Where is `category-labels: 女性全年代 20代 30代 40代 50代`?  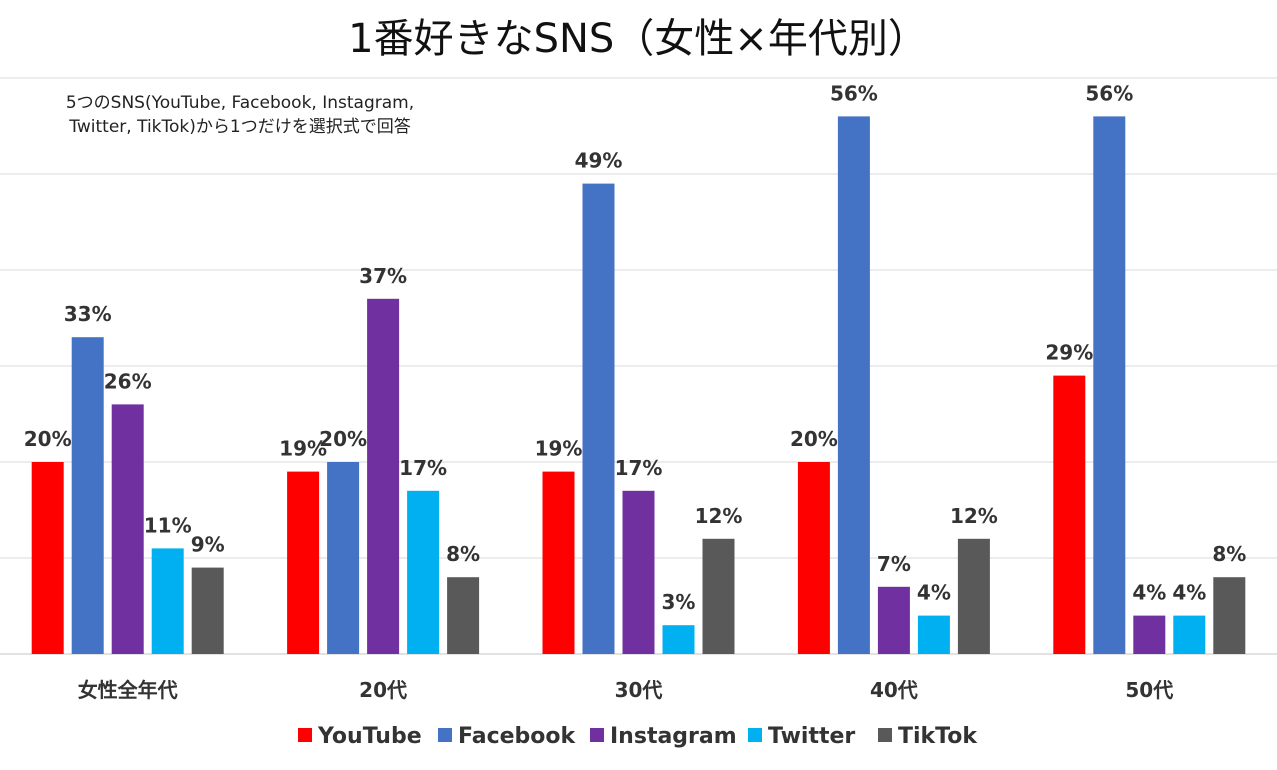
category-labels: 女性全年代 20代 30代 40代 50代 is located at coordinates (626, 690).